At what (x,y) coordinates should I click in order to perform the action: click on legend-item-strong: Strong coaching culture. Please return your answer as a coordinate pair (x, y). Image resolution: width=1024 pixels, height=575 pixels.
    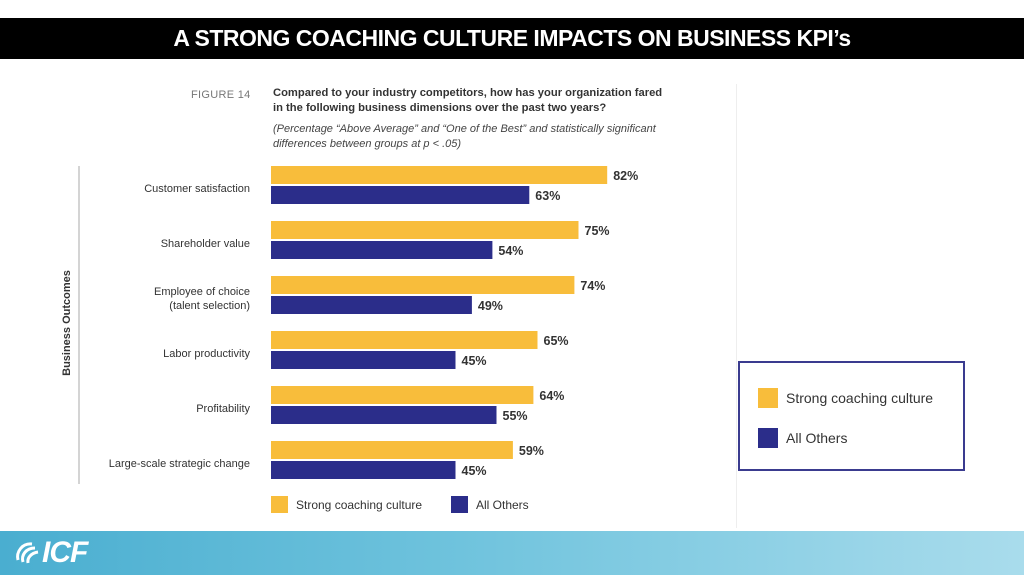
    Looking at the image, I should click on (845, 398).